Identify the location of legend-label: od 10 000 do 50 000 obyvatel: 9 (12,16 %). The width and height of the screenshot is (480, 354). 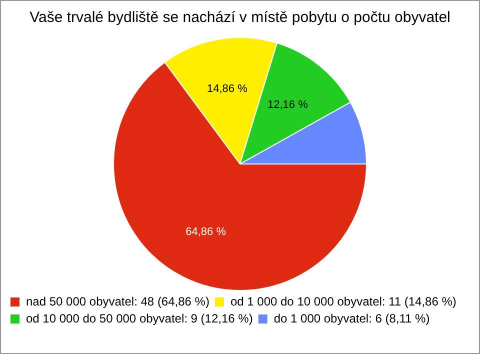
(139, 318).